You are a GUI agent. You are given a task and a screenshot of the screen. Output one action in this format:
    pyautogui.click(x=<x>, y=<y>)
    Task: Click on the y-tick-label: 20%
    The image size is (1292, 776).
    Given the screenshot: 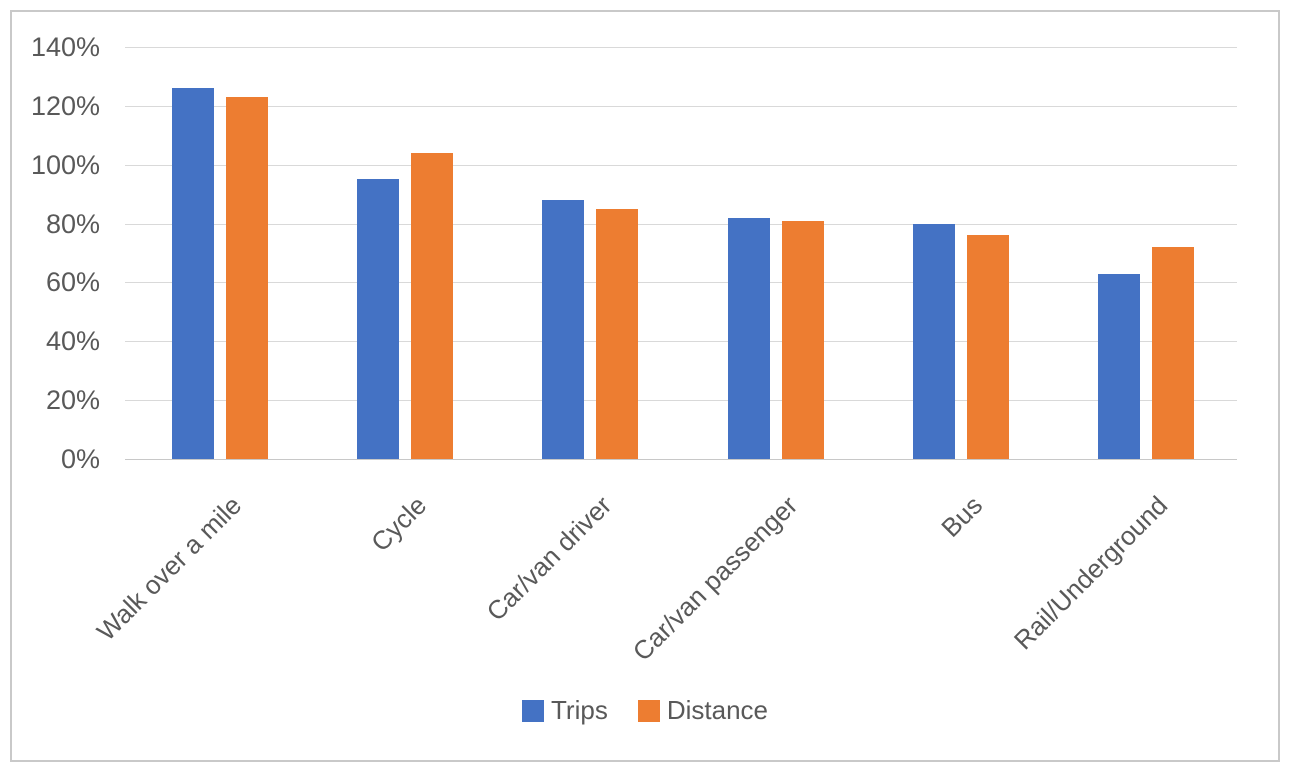 What is the action you would take?
    pyautogui.click(x=72, y=400)
    